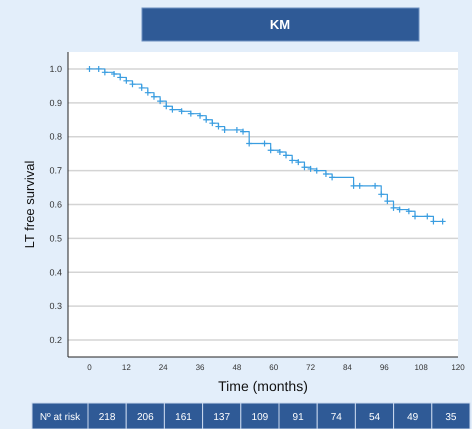 The width and height of the screenshot is (472, 429). I want to click on text: 109, so click(260, 417).